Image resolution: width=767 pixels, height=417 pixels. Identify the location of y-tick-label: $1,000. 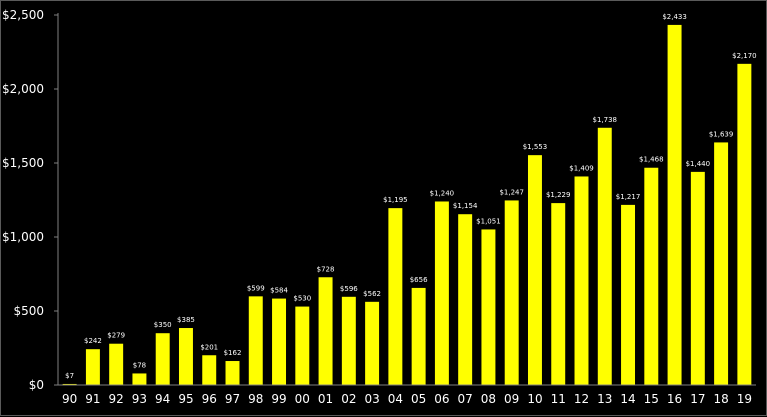
(23, 237).